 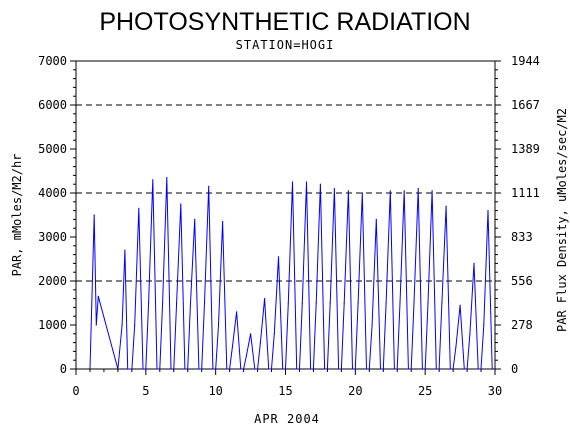 I want to click on chart-subtitle: STATION=HOGI, so click(x=285, y=45).